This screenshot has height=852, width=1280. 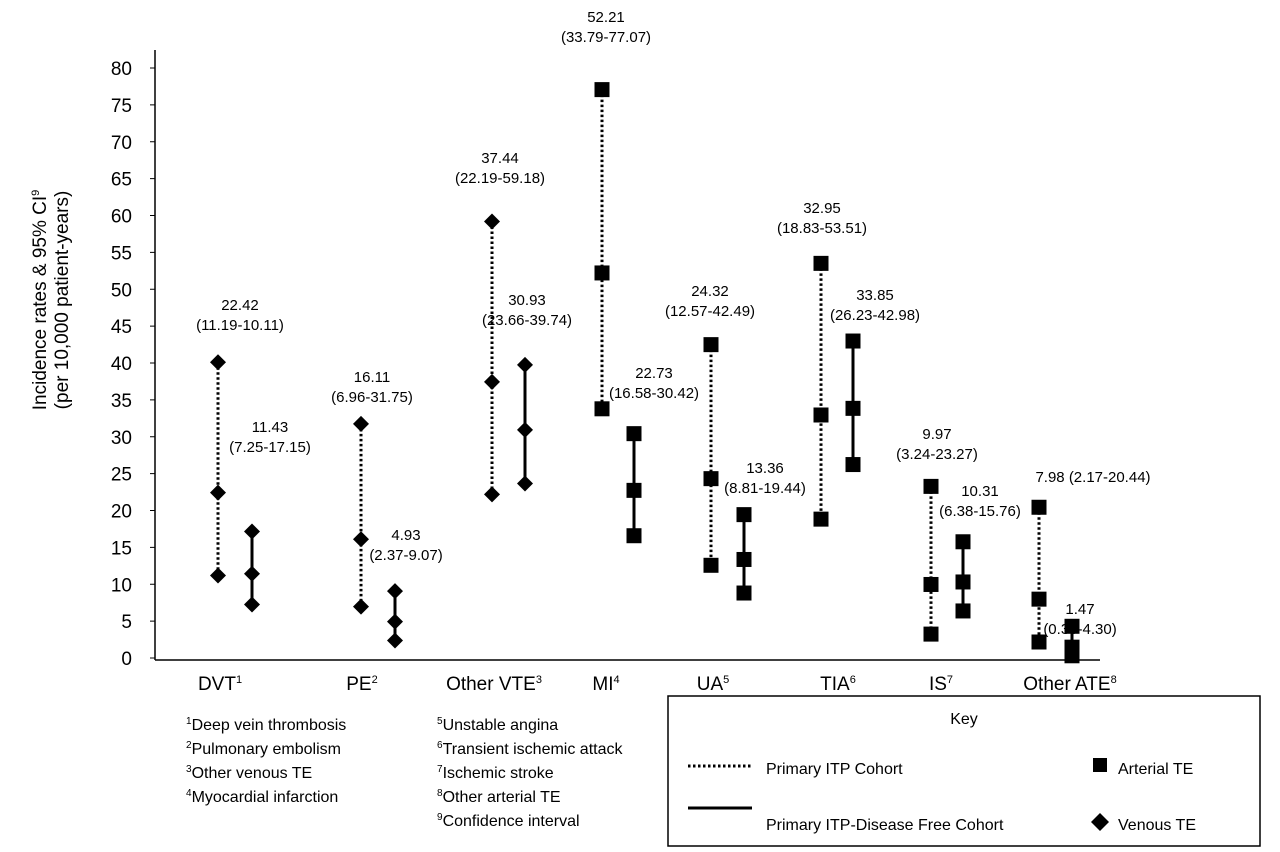 I want to click on itp-ci-label: (33.79-77.07), so click(x=606, y=37).